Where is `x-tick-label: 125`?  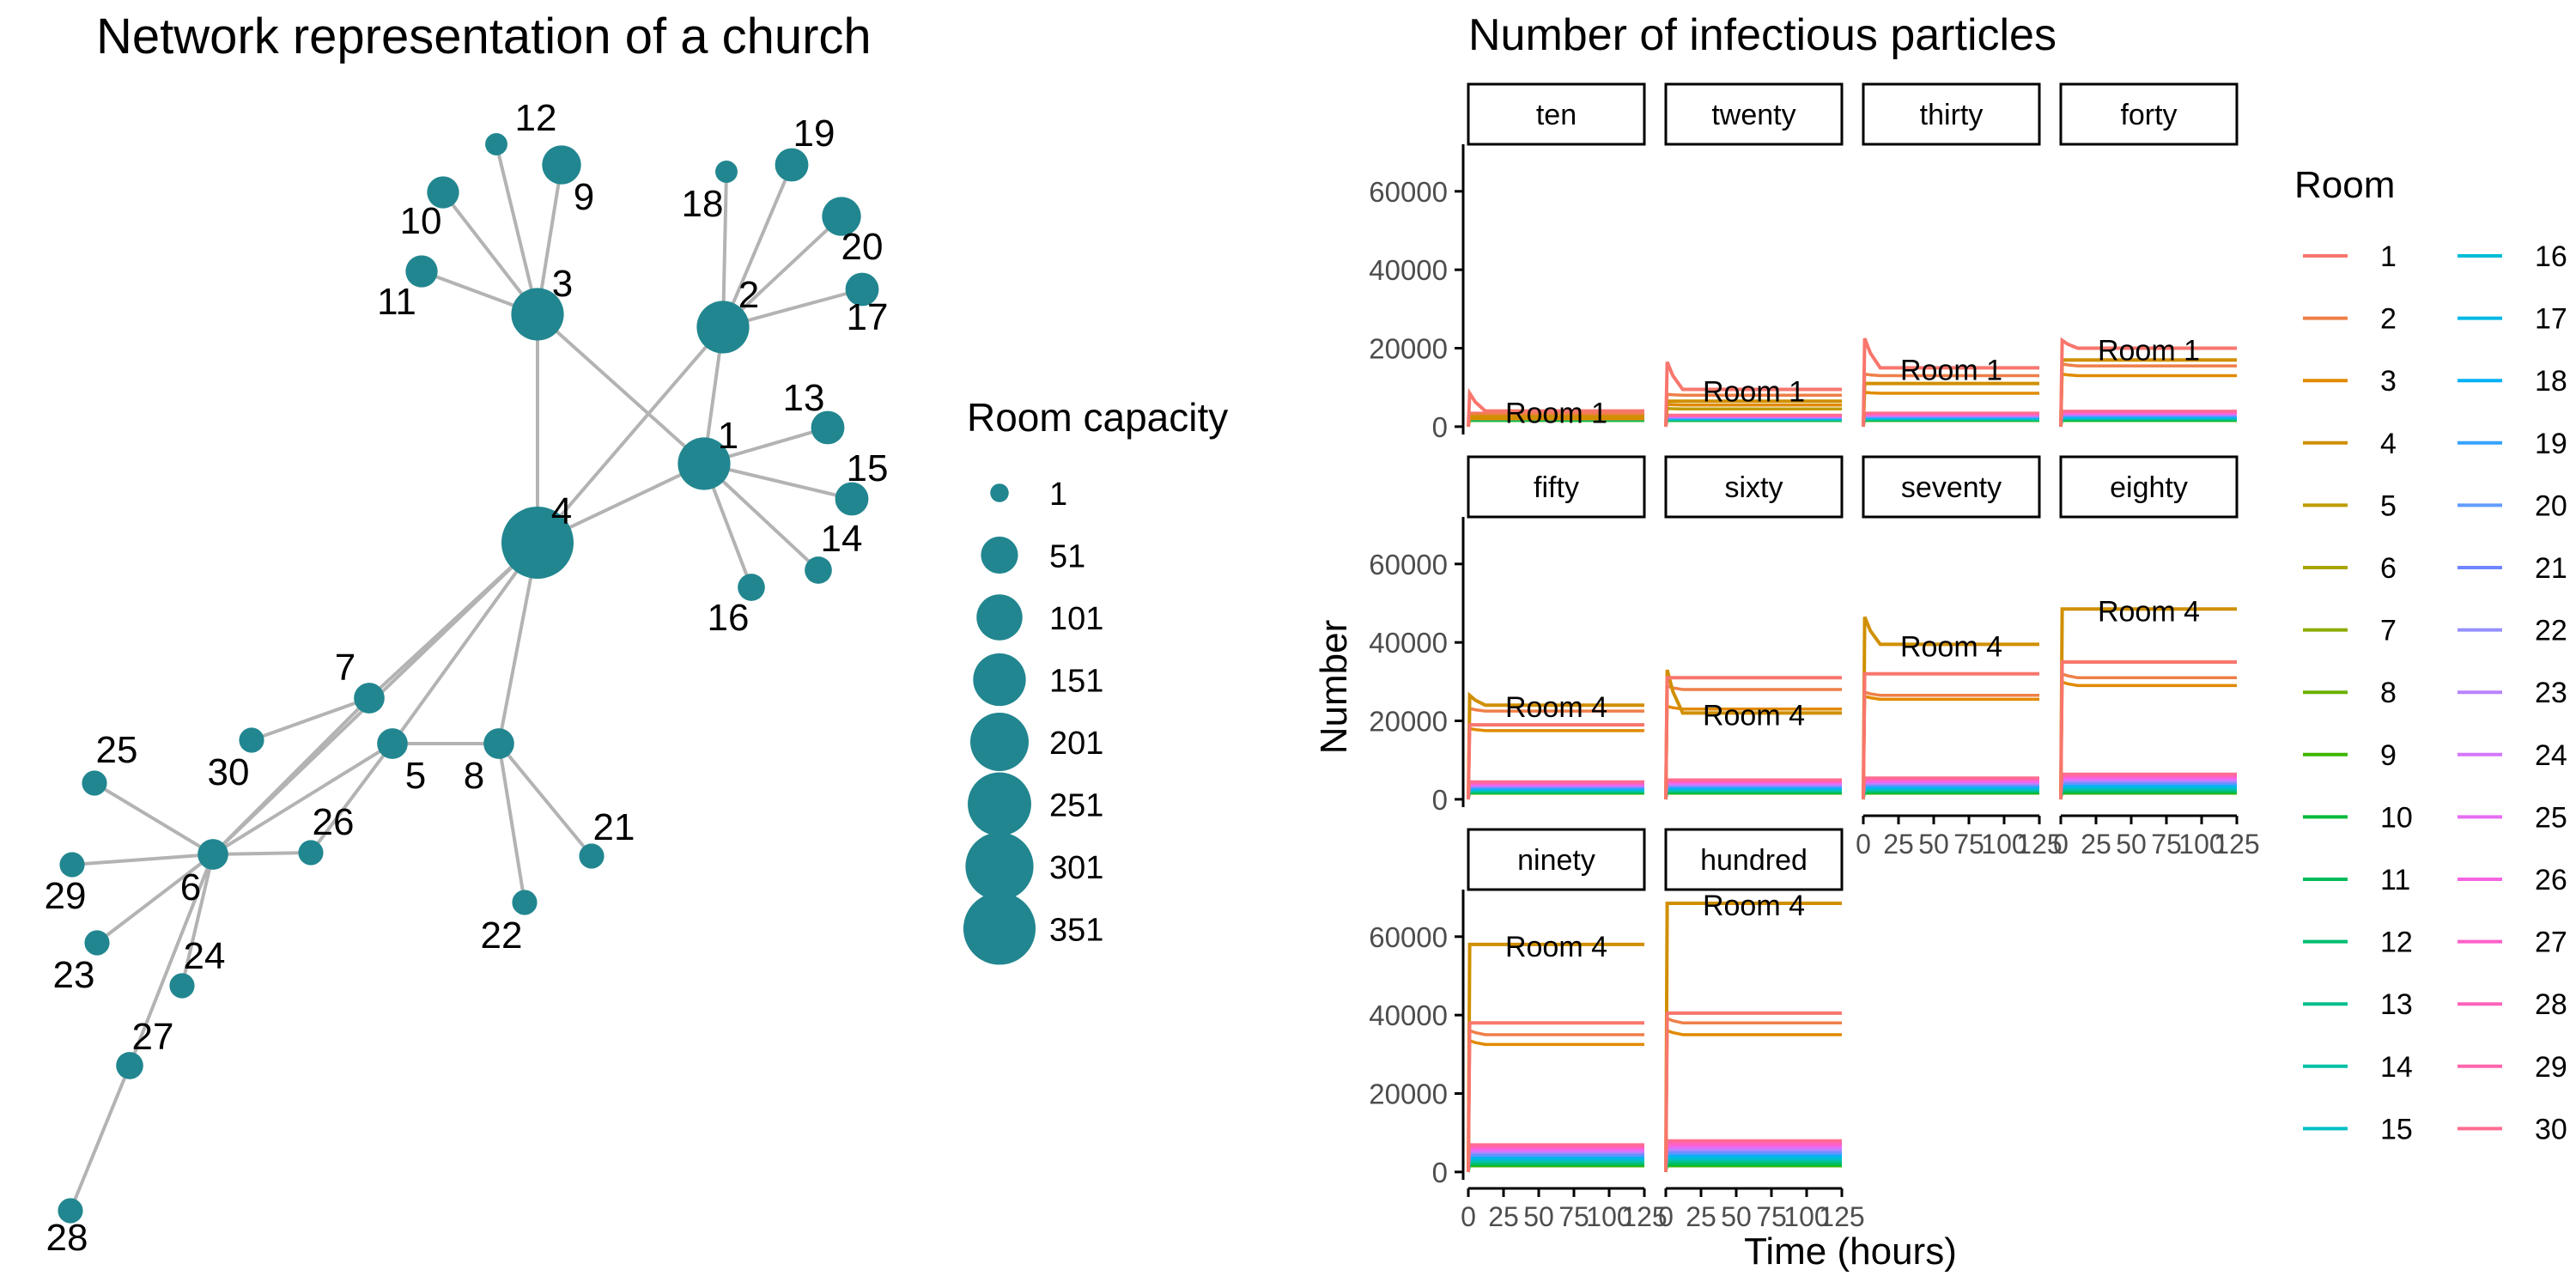 x-tick-label: 125 is located at coordinates (2236, 845).